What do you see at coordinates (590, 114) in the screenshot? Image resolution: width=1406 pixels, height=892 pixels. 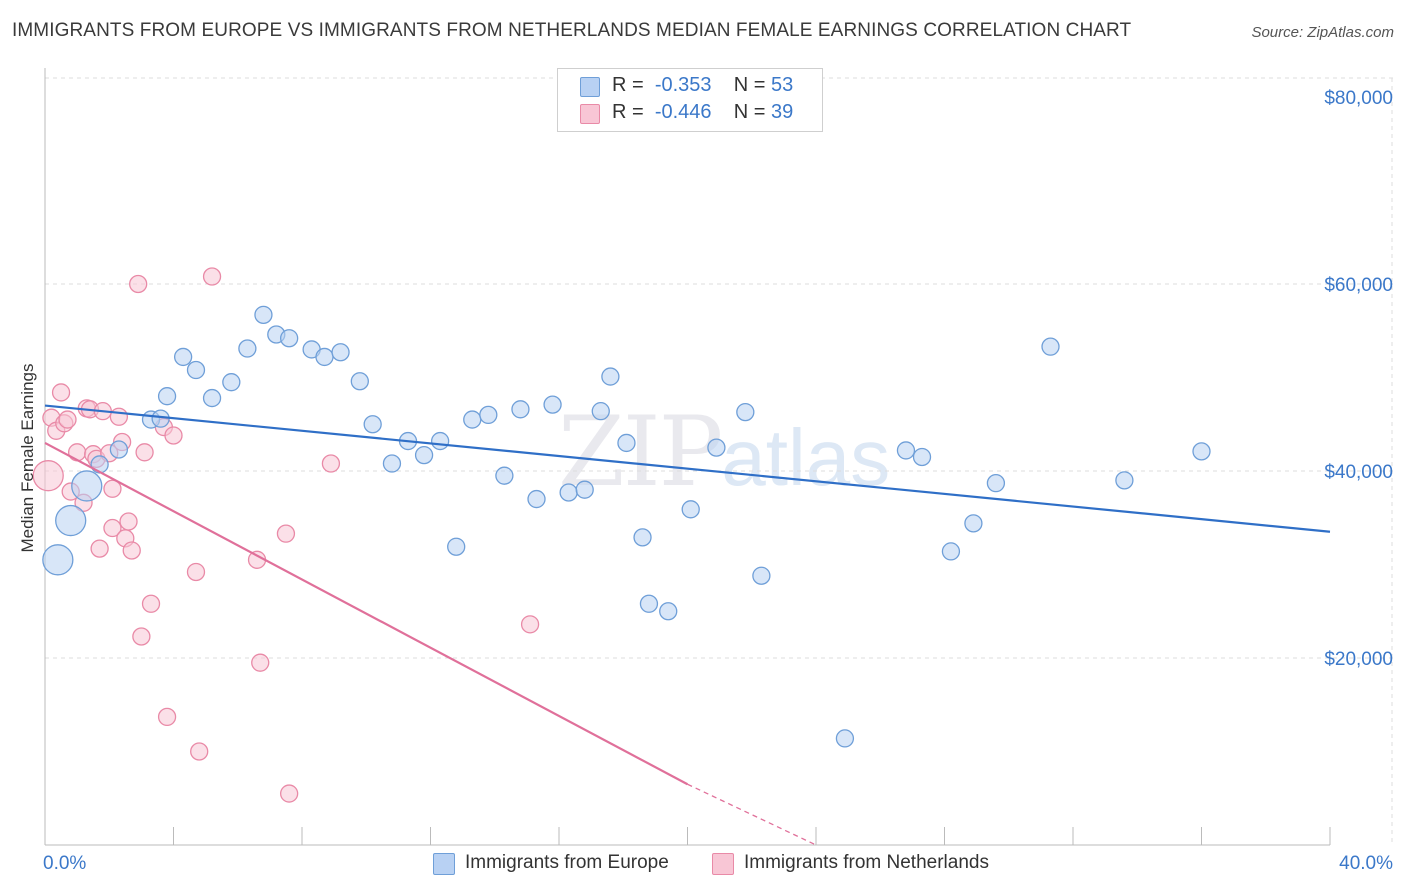 I see `legend-swatch-netherlands` at bounding box center [590, 114].